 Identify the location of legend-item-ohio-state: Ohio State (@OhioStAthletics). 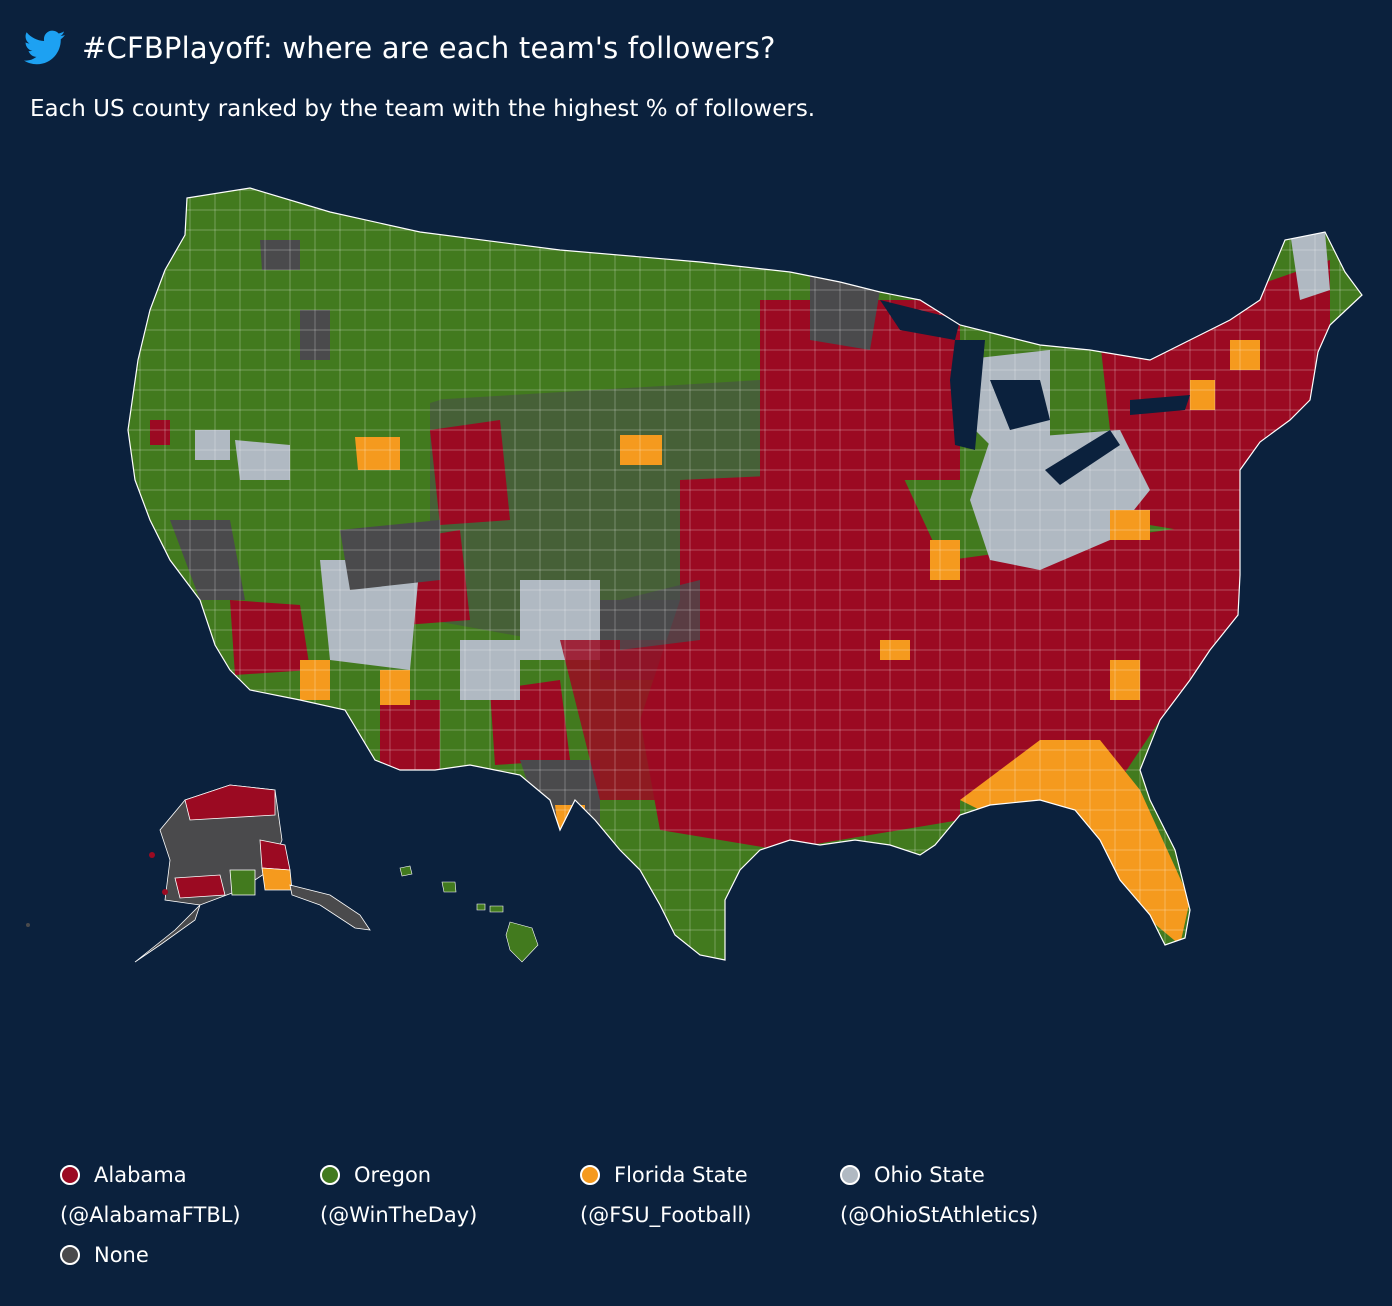
(939, 1195).